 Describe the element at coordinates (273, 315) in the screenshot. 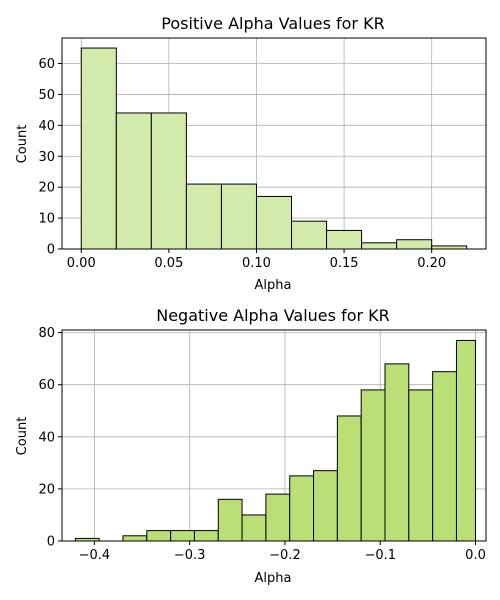

I see `chart-title: Negative Alpha Values for KR` at that location.